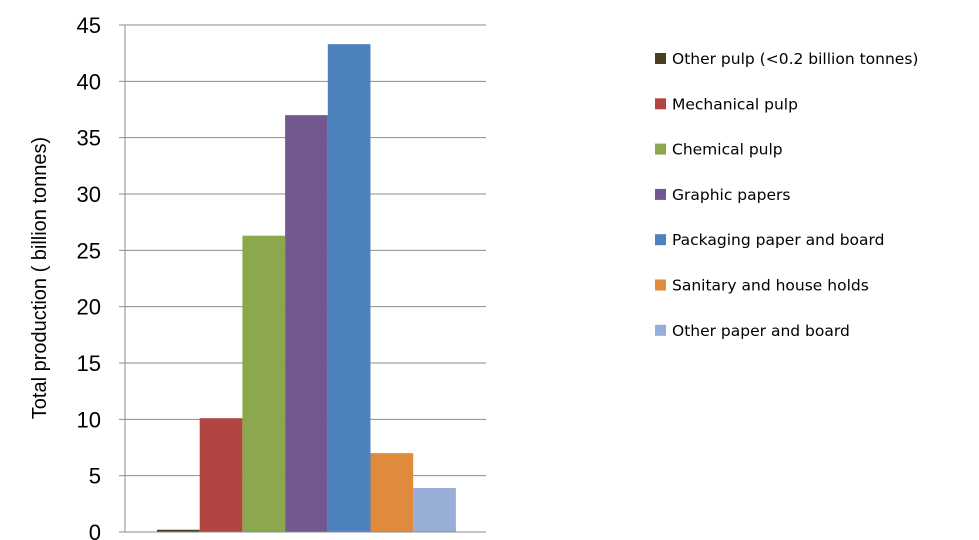 The height and width of the screenshot is (540, 979). What do you see at coordinates (89, 81) in the screenshot?
I see `y-tick-label: 40` at bounding box center [89, 81].